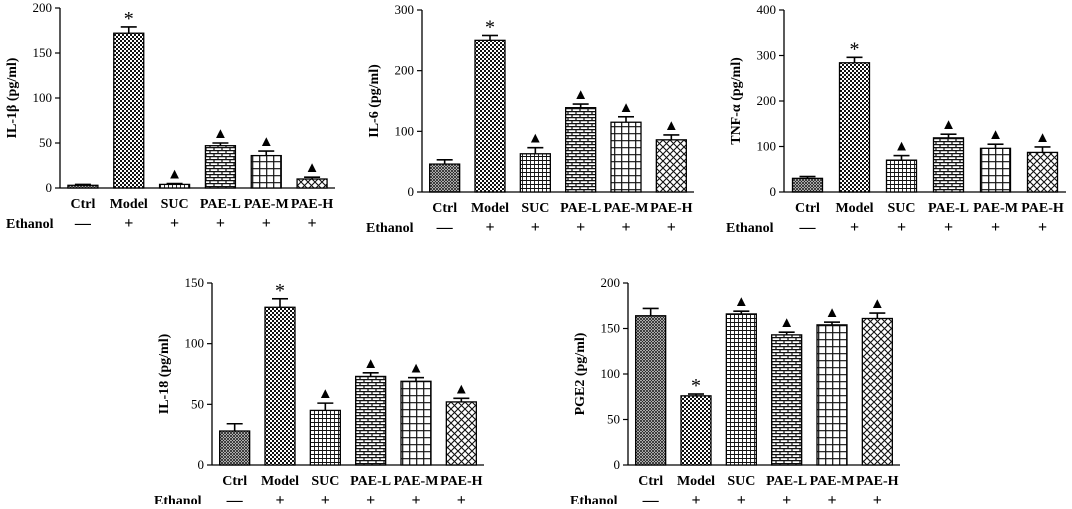  Describe the element at coordinates (767, 9) in the screenshot. I see `y-tick-label: 400` at that location.